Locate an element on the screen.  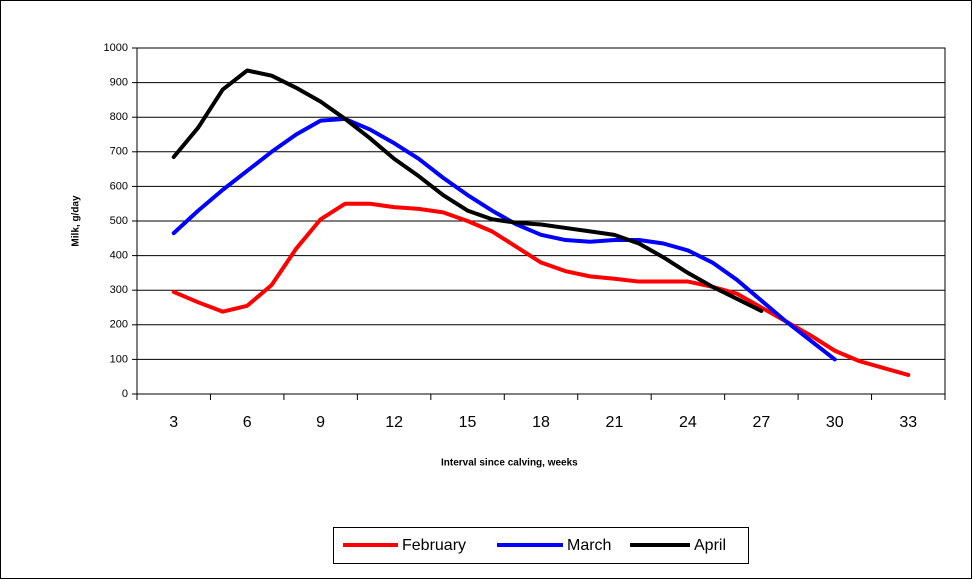
x-axis-title: Interval since calving, weeks is located at coordinates (509, 463).